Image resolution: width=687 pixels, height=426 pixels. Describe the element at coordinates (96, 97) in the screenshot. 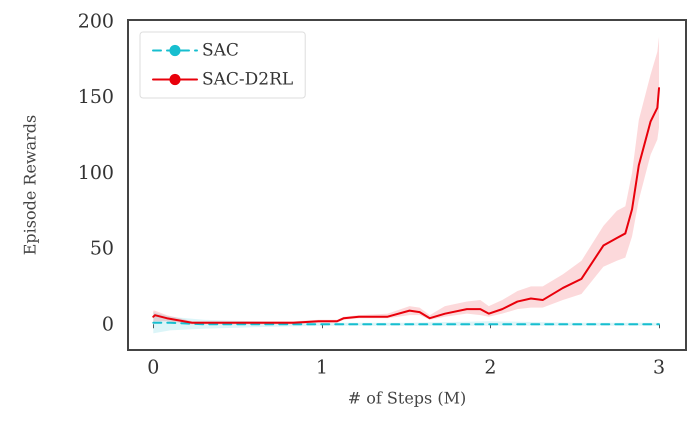

I see `y-tick-label: 150` at that location.